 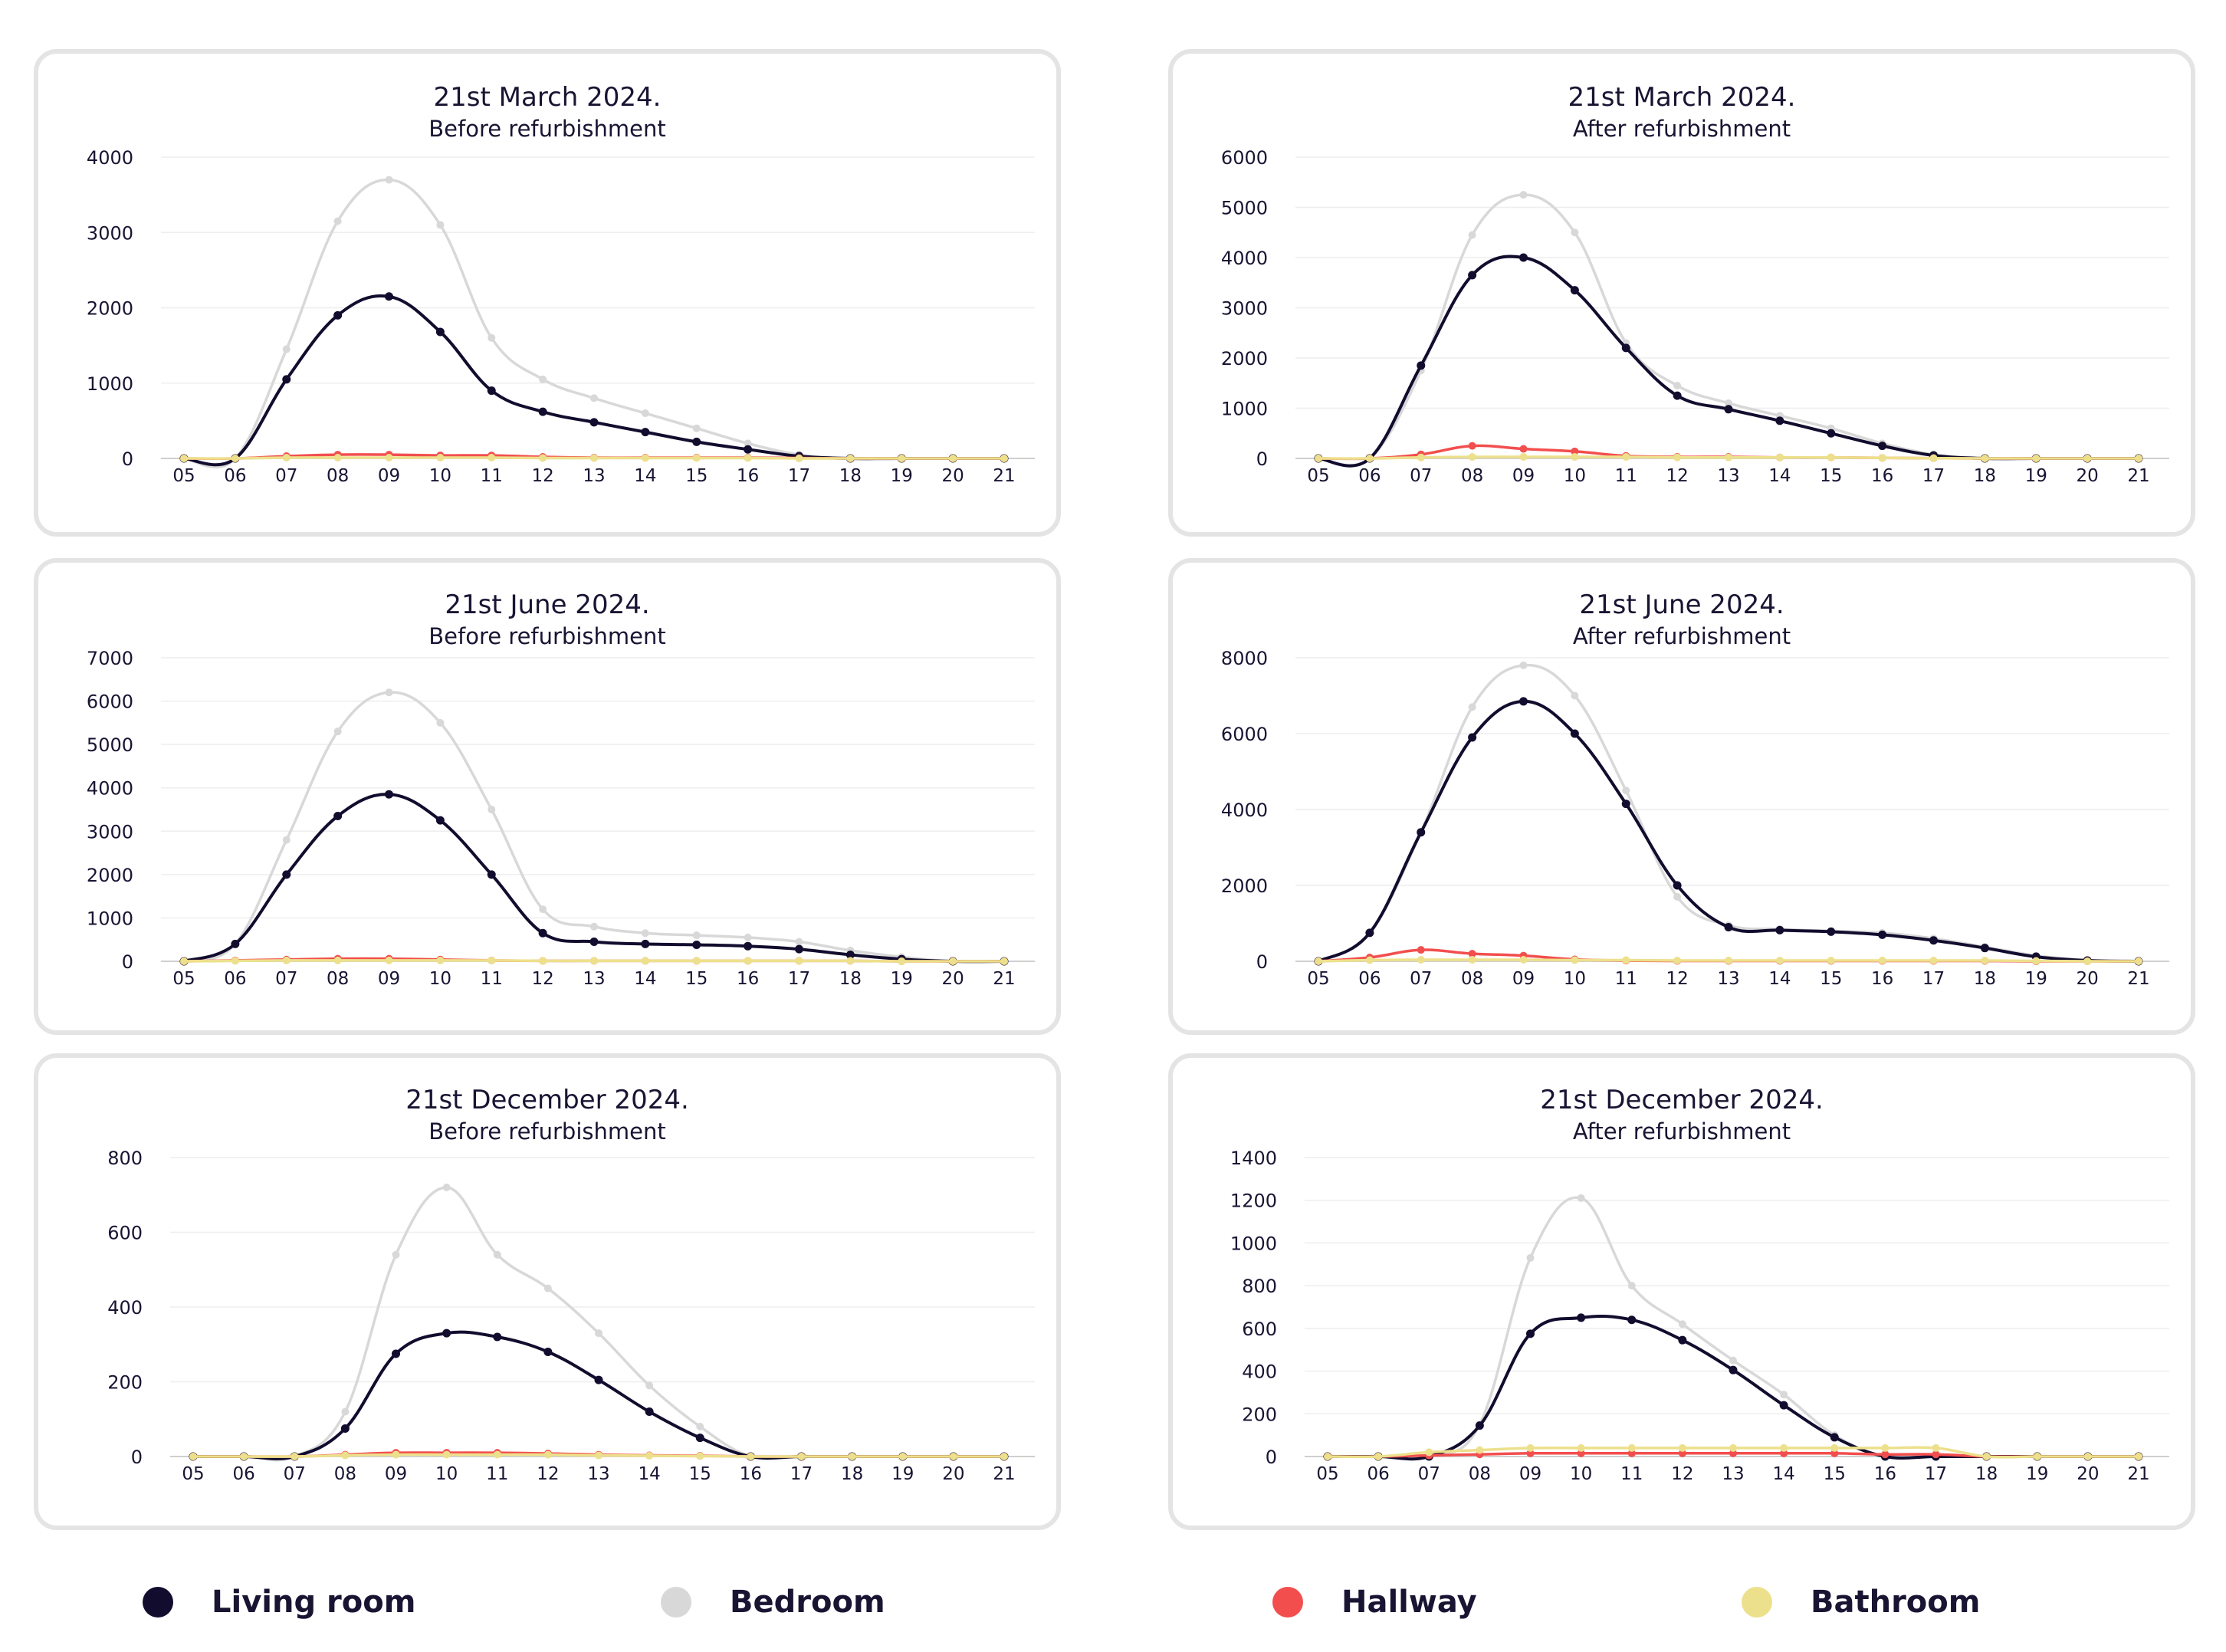 What do you see at coordinates (1682, 97) in the screenshot?
I see `chart-title: 21st March 2024.` at bounding box center [1682, 97].